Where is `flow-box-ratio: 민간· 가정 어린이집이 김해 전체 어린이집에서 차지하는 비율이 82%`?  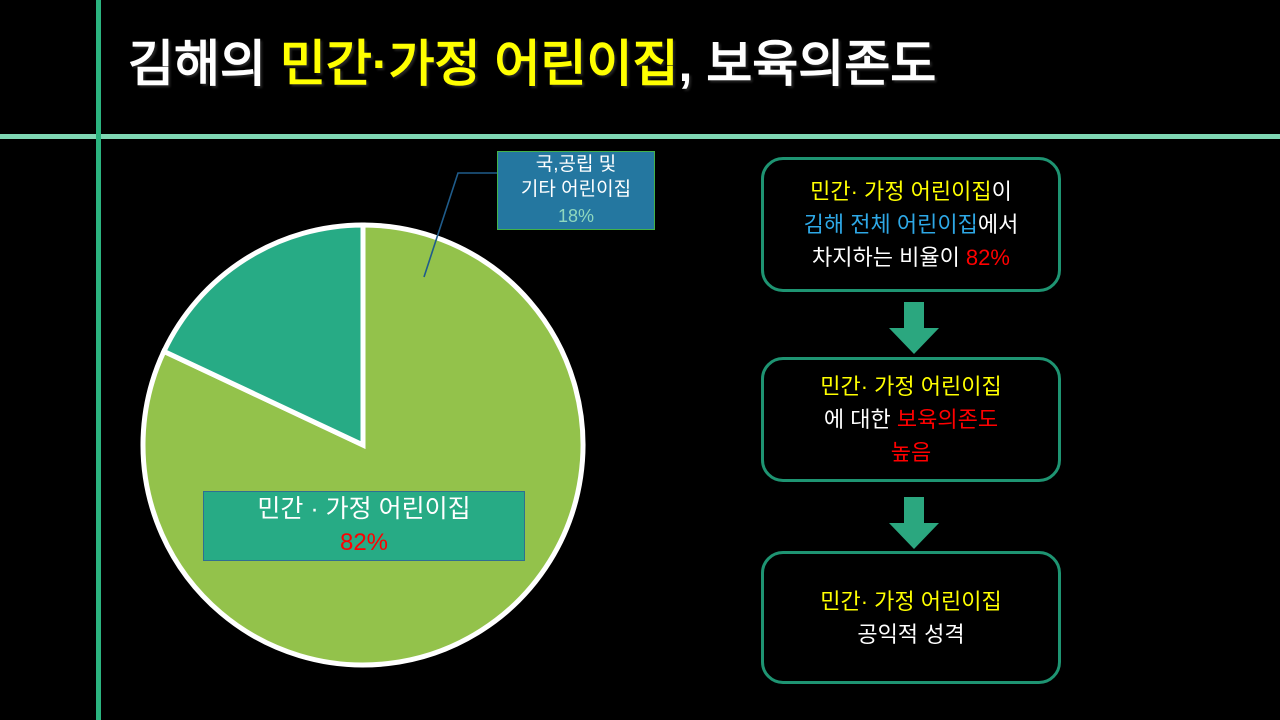 flow-box-ratio: 민간· 가정 어린이집이 김해 전체 어린이집에서 차지하는 비율이 82% is located at coordinates (911, 224).